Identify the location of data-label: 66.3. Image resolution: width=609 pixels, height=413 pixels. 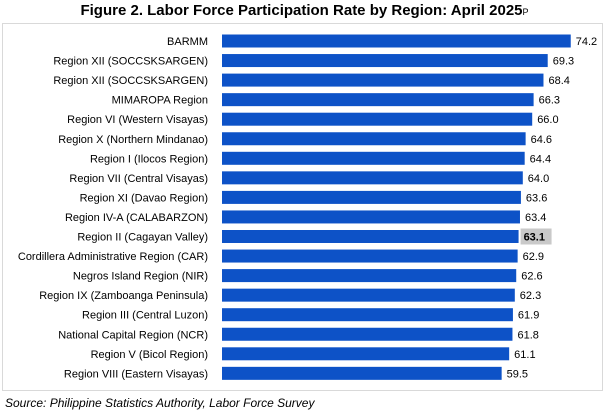
(549, 101).